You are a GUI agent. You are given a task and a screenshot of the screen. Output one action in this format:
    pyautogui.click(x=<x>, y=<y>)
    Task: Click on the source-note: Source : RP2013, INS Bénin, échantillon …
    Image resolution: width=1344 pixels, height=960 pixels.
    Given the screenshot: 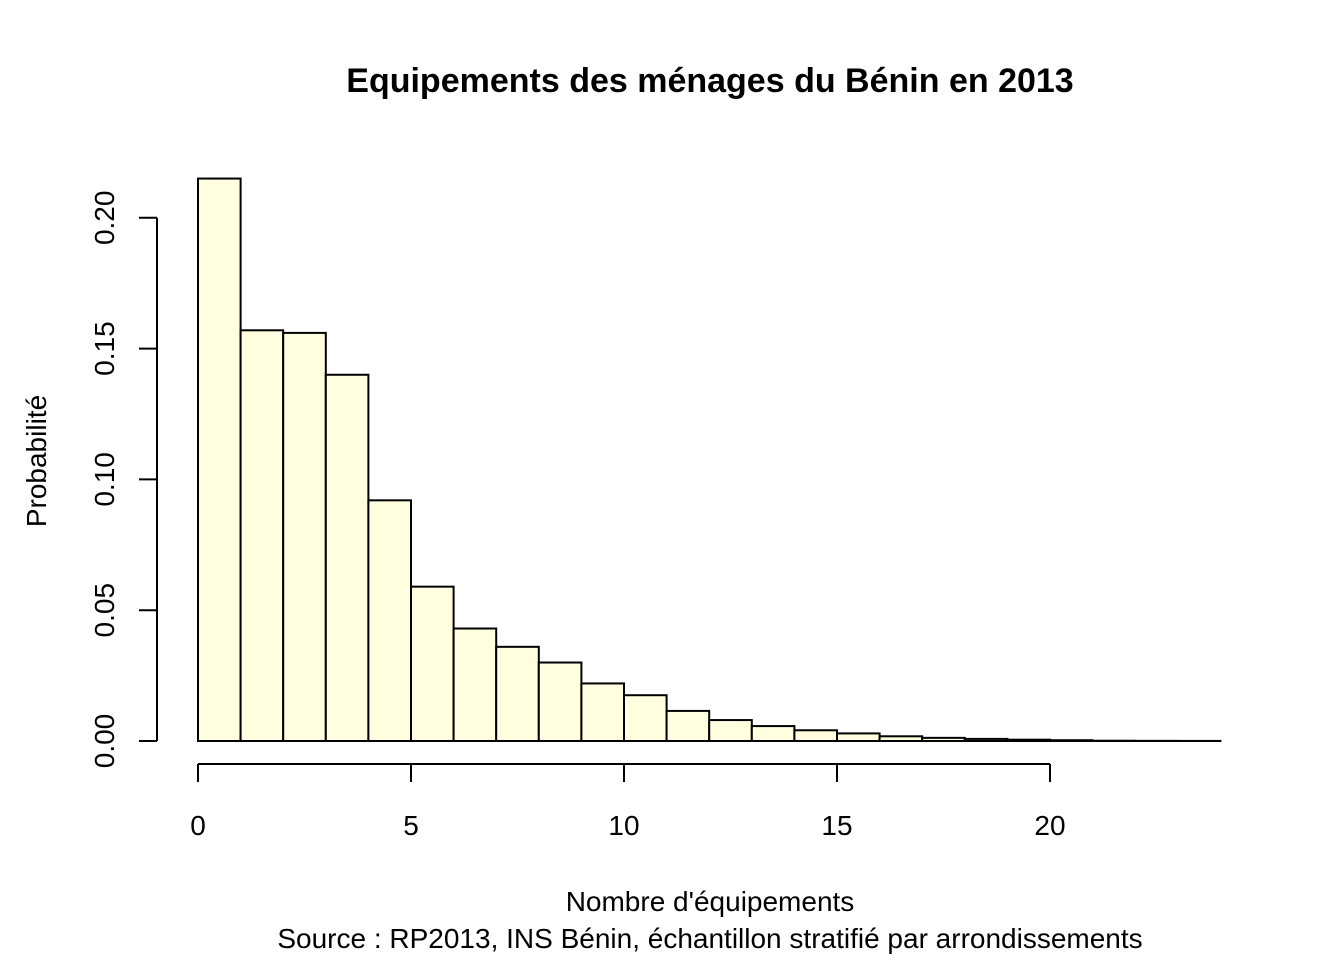 What is the action you would take?
    pyautogui.click(x=709, y=938)
    